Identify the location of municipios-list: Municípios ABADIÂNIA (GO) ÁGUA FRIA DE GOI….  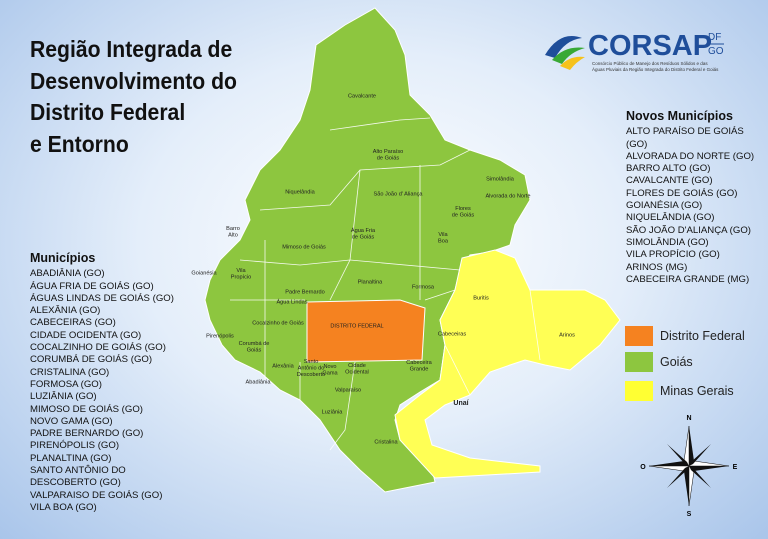
(110, 383).